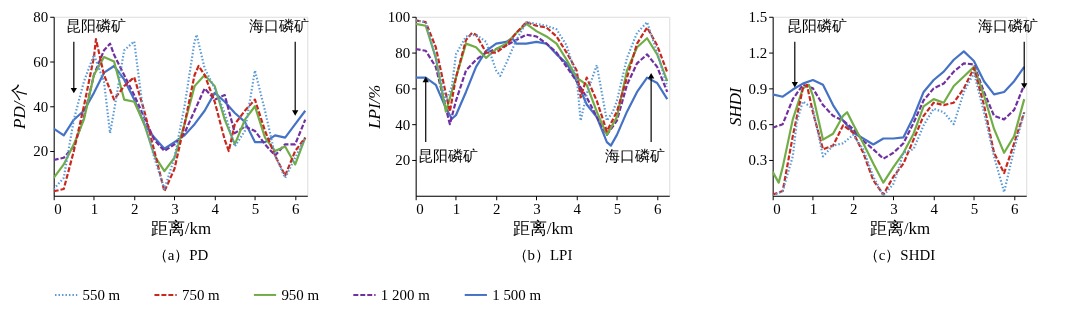 This screenshot has height=334, width=1069. Describe the element at coordinates (758, 160) in the screenshot. I see `y-tick-label: 0.3` at that location.